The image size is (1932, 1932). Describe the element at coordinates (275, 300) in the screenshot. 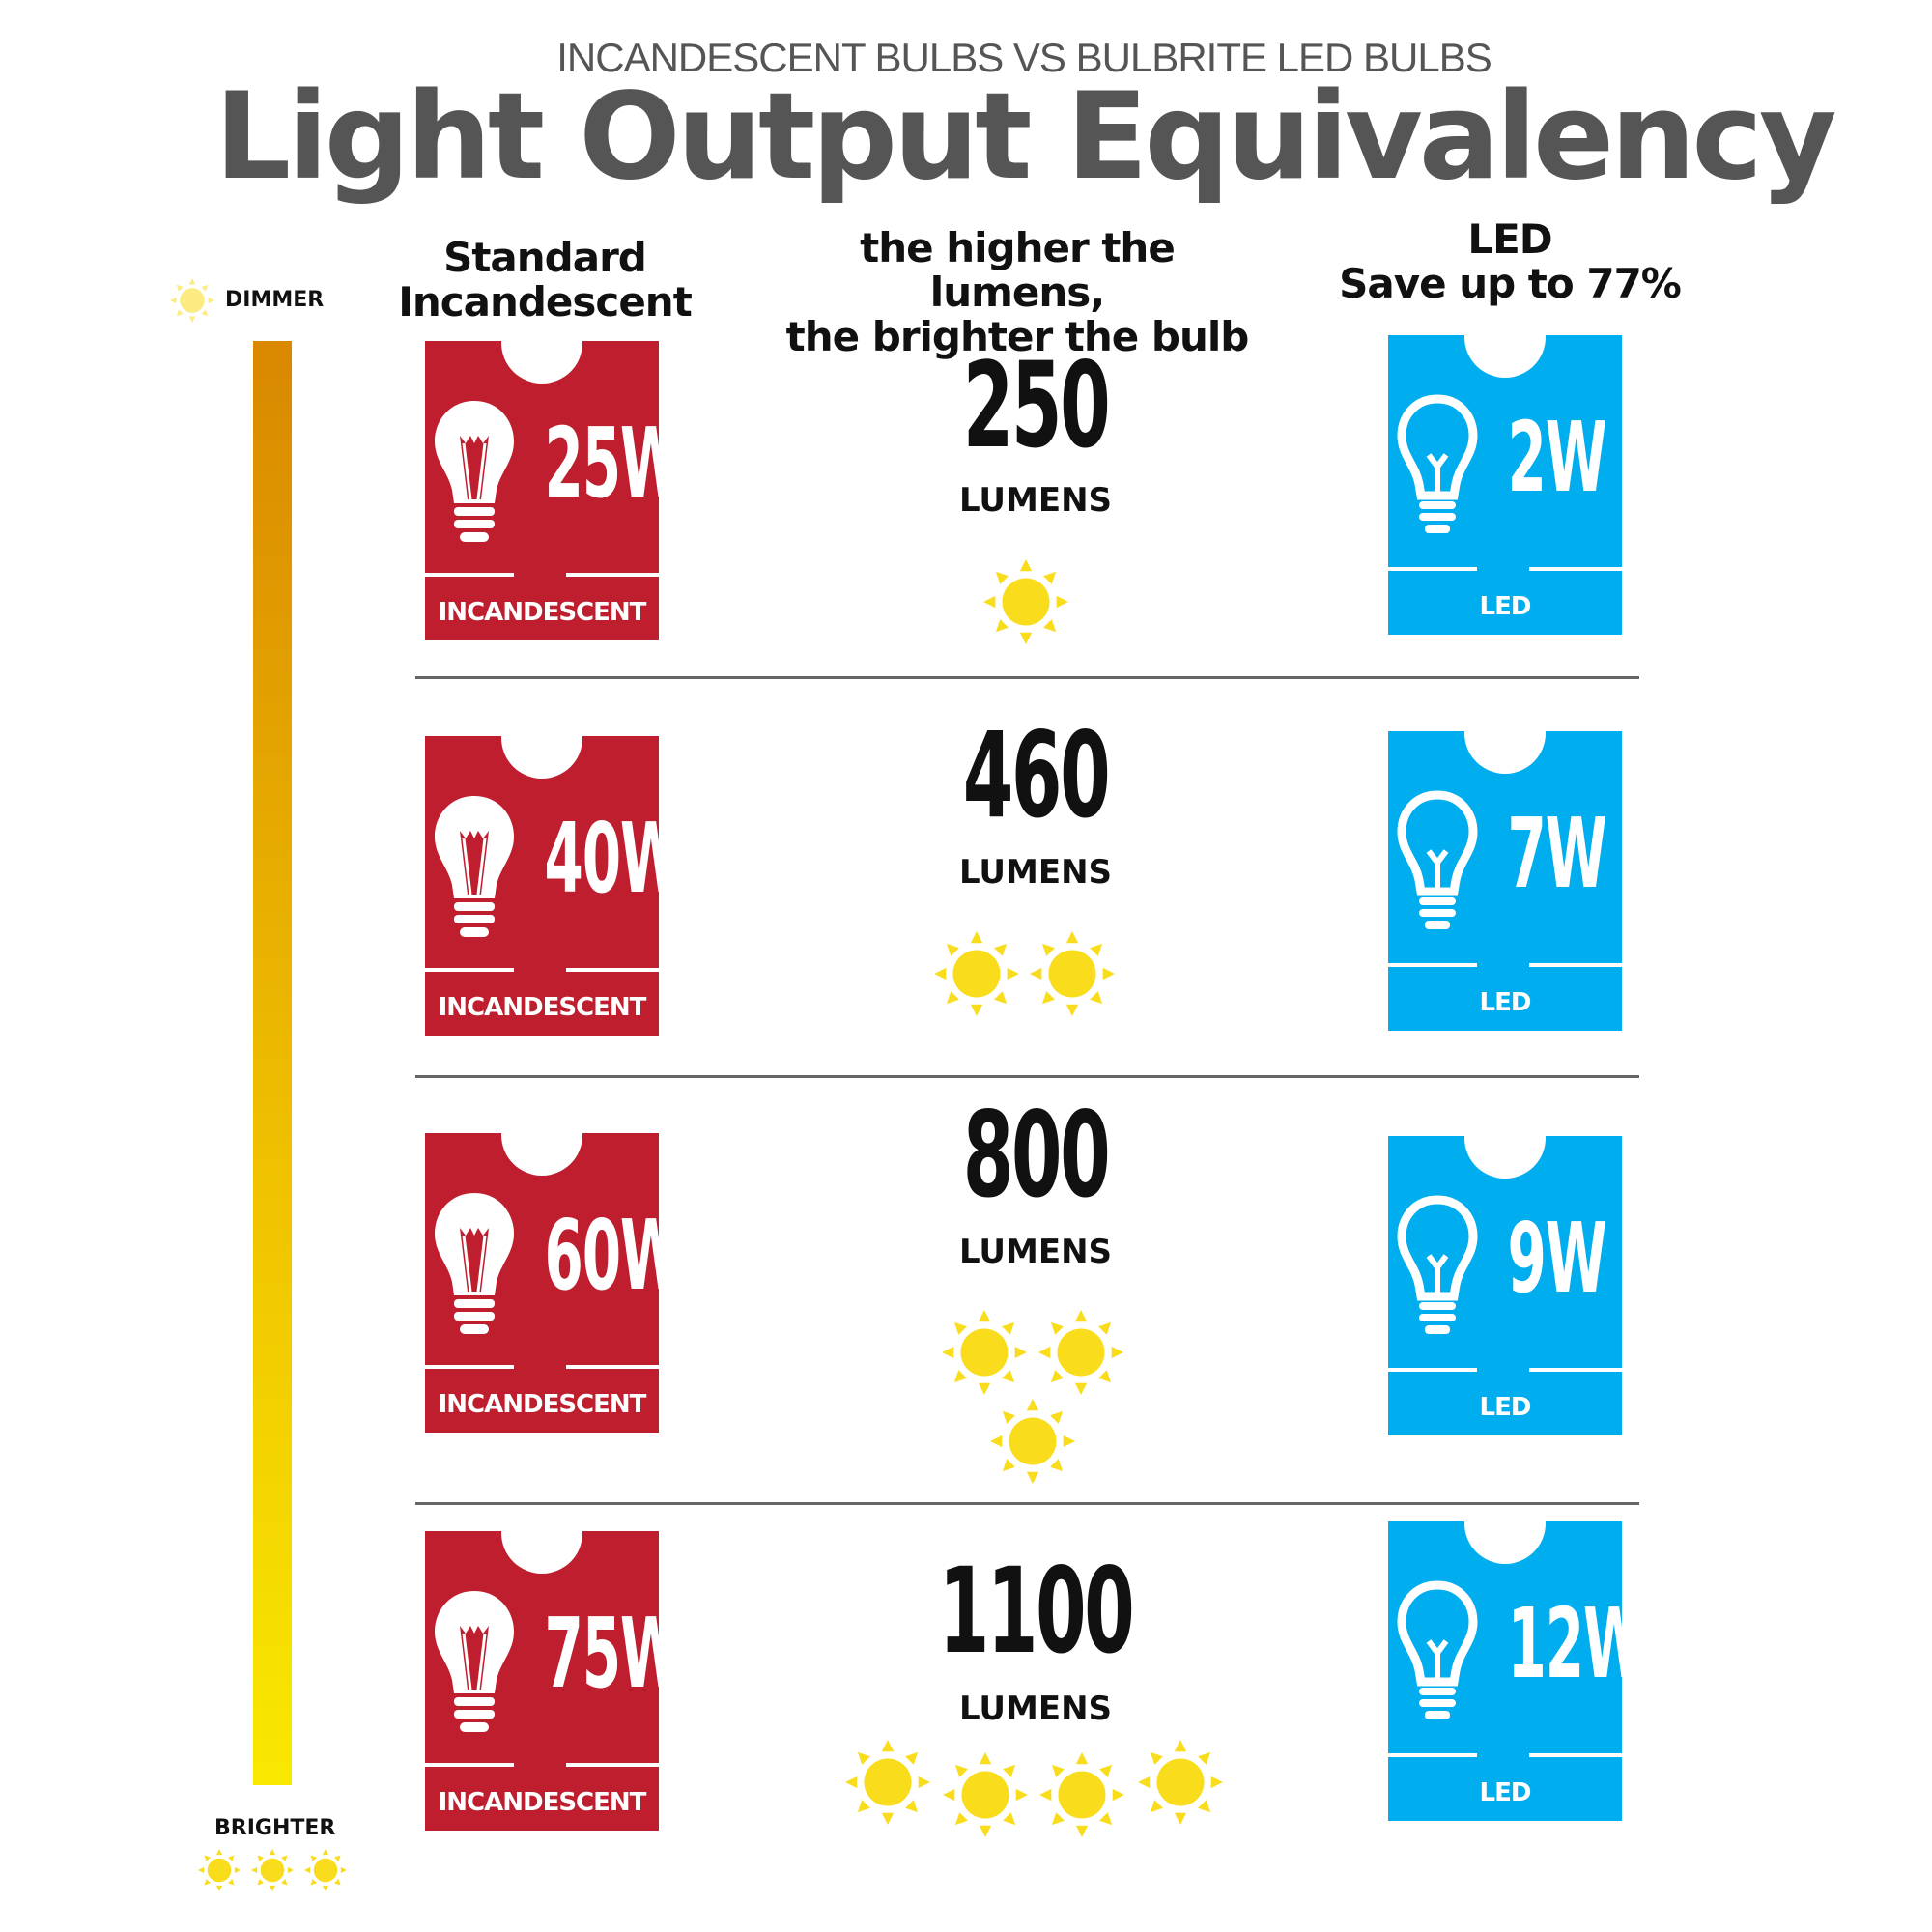

I see `dimmer-label: DIMMER` at that location.